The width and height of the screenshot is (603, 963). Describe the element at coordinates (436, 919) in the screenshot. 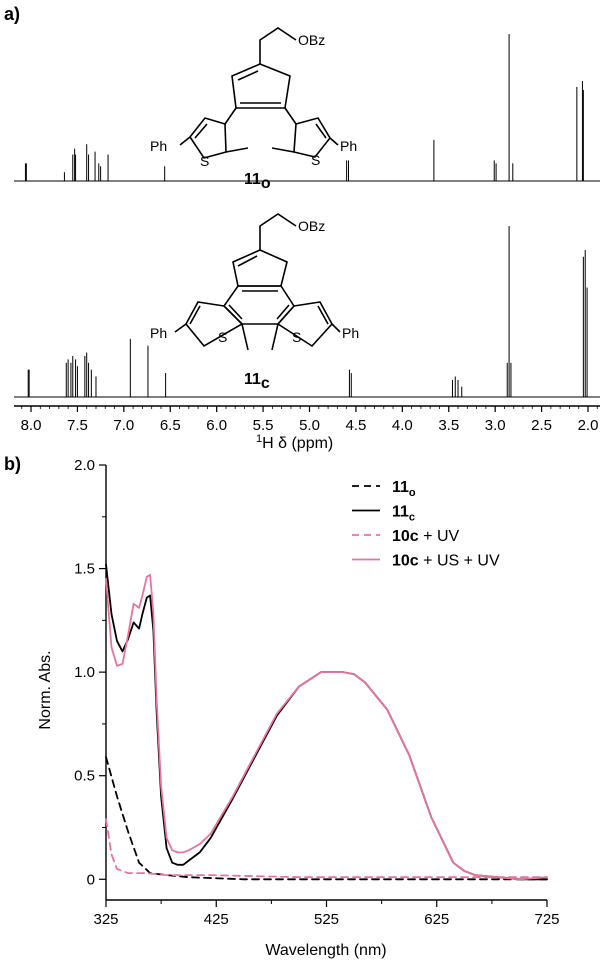

I see `uv-x-tick-label: 625` at that location.